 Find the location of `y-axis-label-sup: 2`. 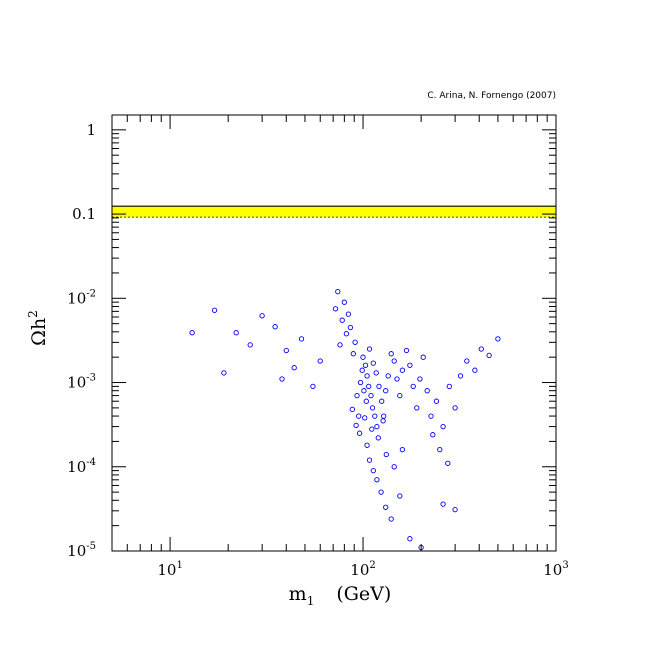

y-axis-label-sup: 2 is located at coordinates (33, 314).